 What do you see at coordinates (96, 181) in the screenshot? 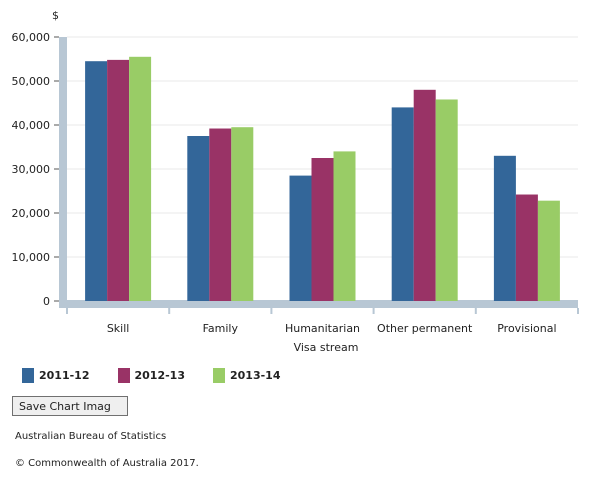
I see `bar-2011-12-skill` at bounding box center [96, 181].